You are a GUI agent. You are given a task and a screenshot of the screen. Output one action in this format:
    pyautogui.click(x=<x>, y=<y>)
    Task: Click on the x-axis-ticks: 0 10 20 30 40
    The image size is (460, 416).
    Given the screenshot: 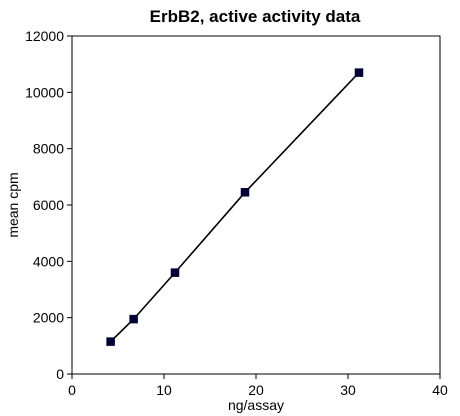 What is the action you would take?
    pyautogui.click(x=258, y=386)
    